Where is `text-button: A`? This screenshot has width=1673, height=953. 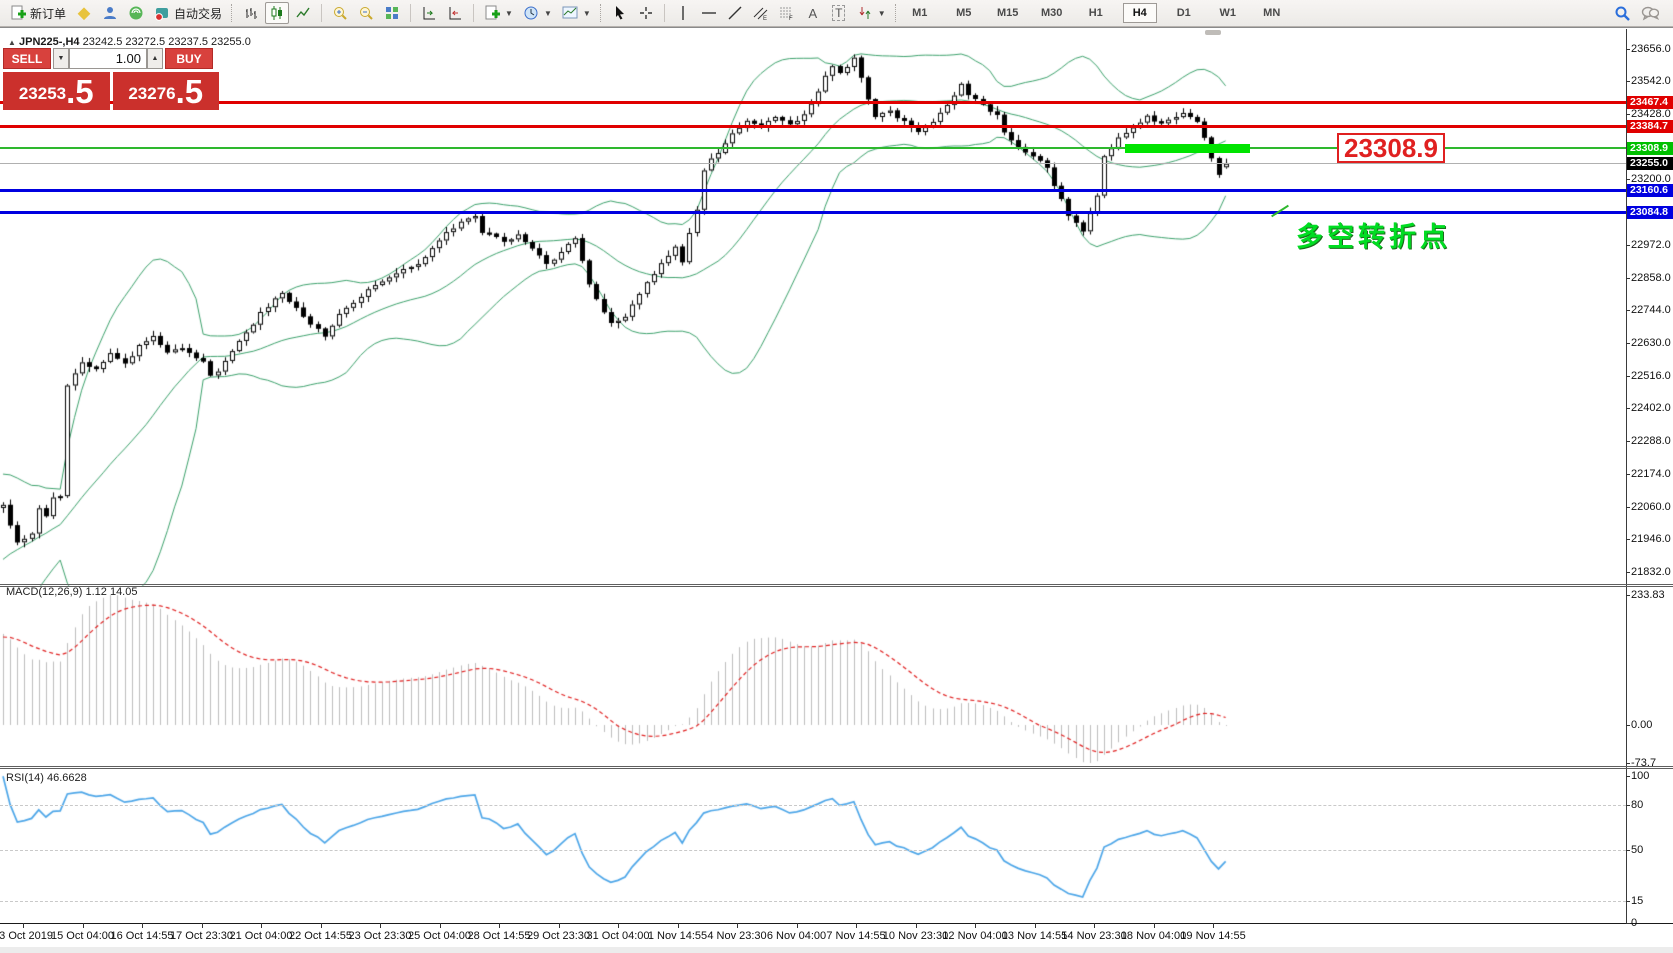 text-button: A is located at coordinates (813, 13).